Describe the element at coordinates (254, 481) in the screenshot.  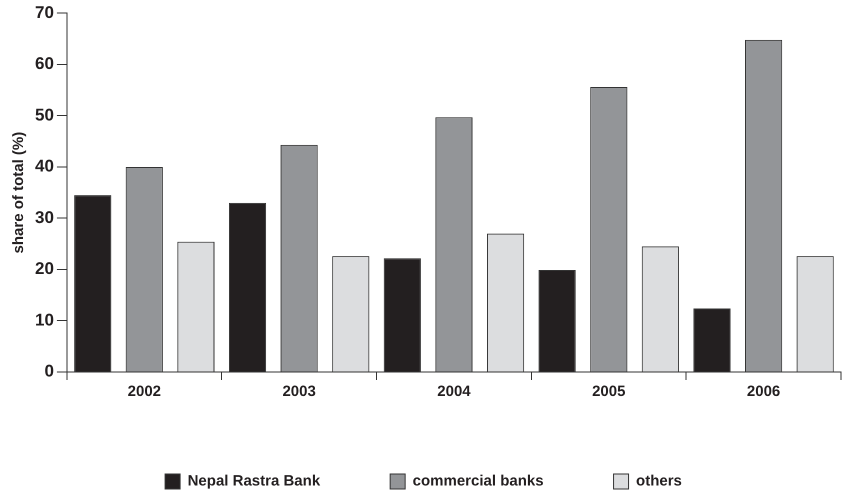
I see `legend-label: Nepal Rastra Bank` at that location.